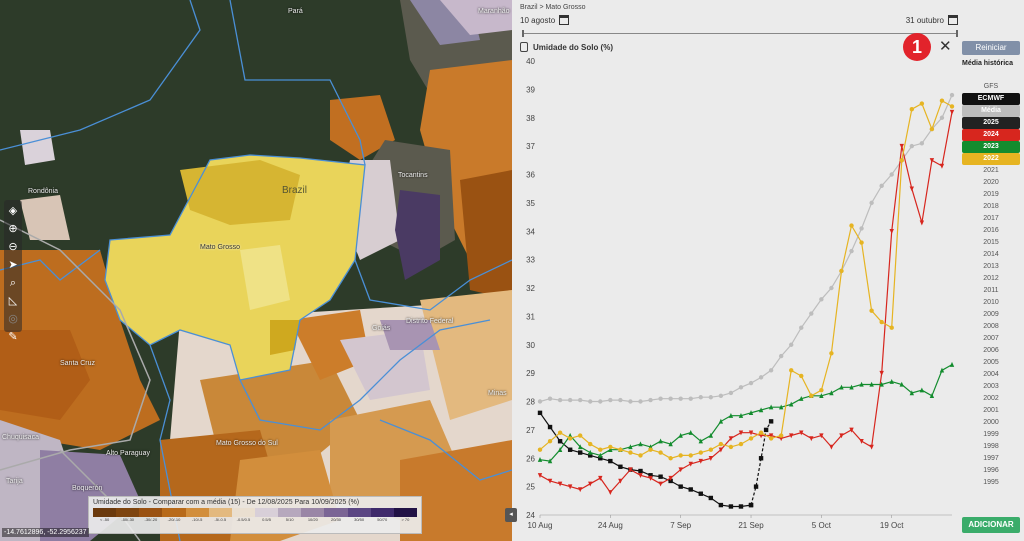 Image resolution: width=1024 pixels, height=541 pixels. I want to click on year-toggle-1999: 1999, so click(991, 434).